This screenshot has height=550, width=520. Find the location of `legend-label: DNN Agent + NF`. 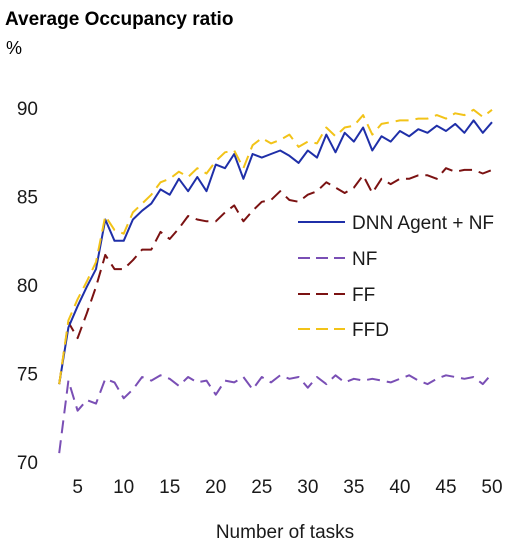

legend-label: DNN Agent + NF is located at coordinates (423, 223).